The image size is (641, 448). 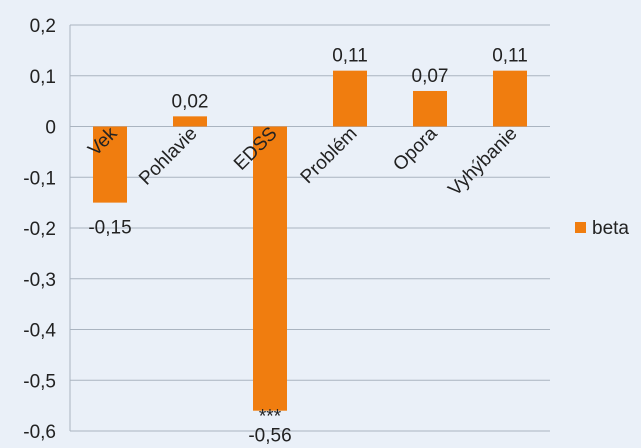 What do you see at coordinates (39, 178) in the screenshot?
I see `y-tick-label: -0,1` at bounding box center [39, 178].